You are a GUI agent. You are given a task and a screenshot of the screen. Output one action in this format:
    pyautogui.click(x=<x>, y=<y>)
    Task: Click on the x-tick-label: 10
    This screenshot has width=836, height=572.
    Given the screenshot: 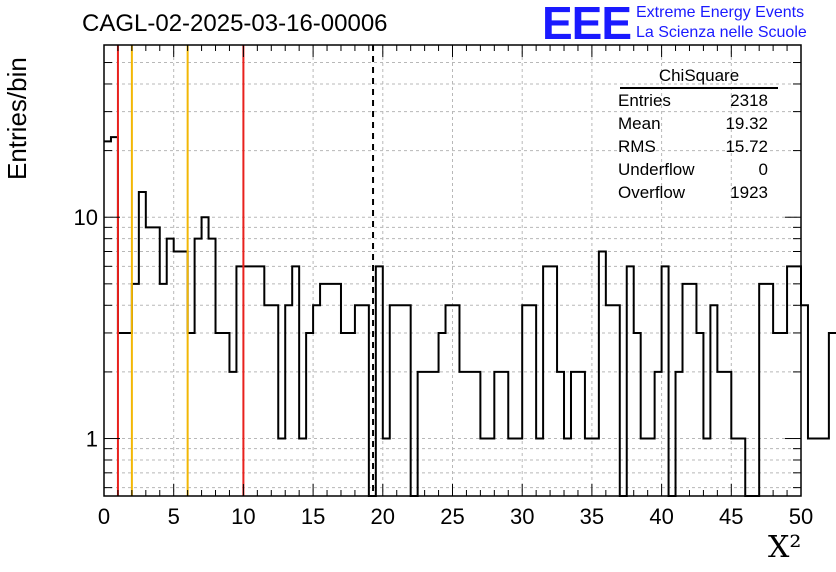 What is the action you would take?
    pyautogui.click(x=243, y=516)
    